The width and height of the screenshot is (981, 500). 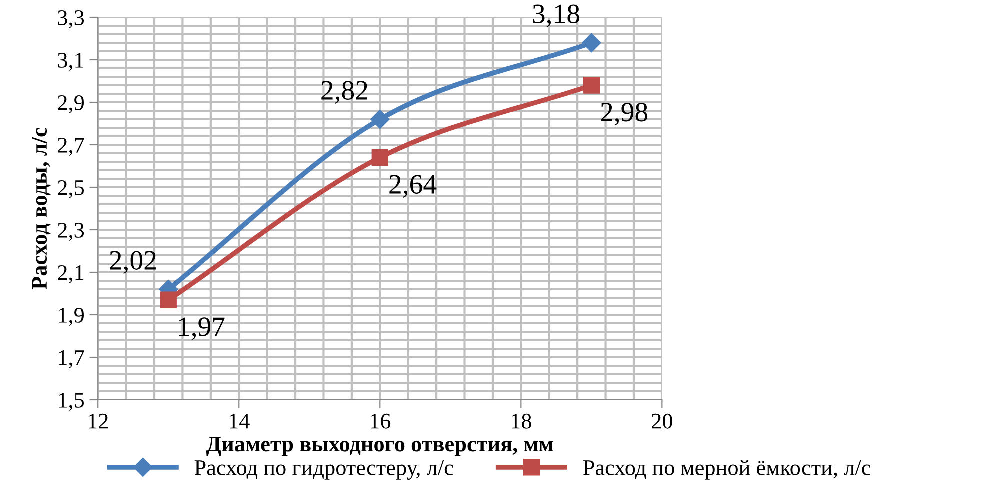 What do you see at coordinates (413, 186) in the screenshot?
I see `data-label: 2,64` at bounding box center [413, 186].